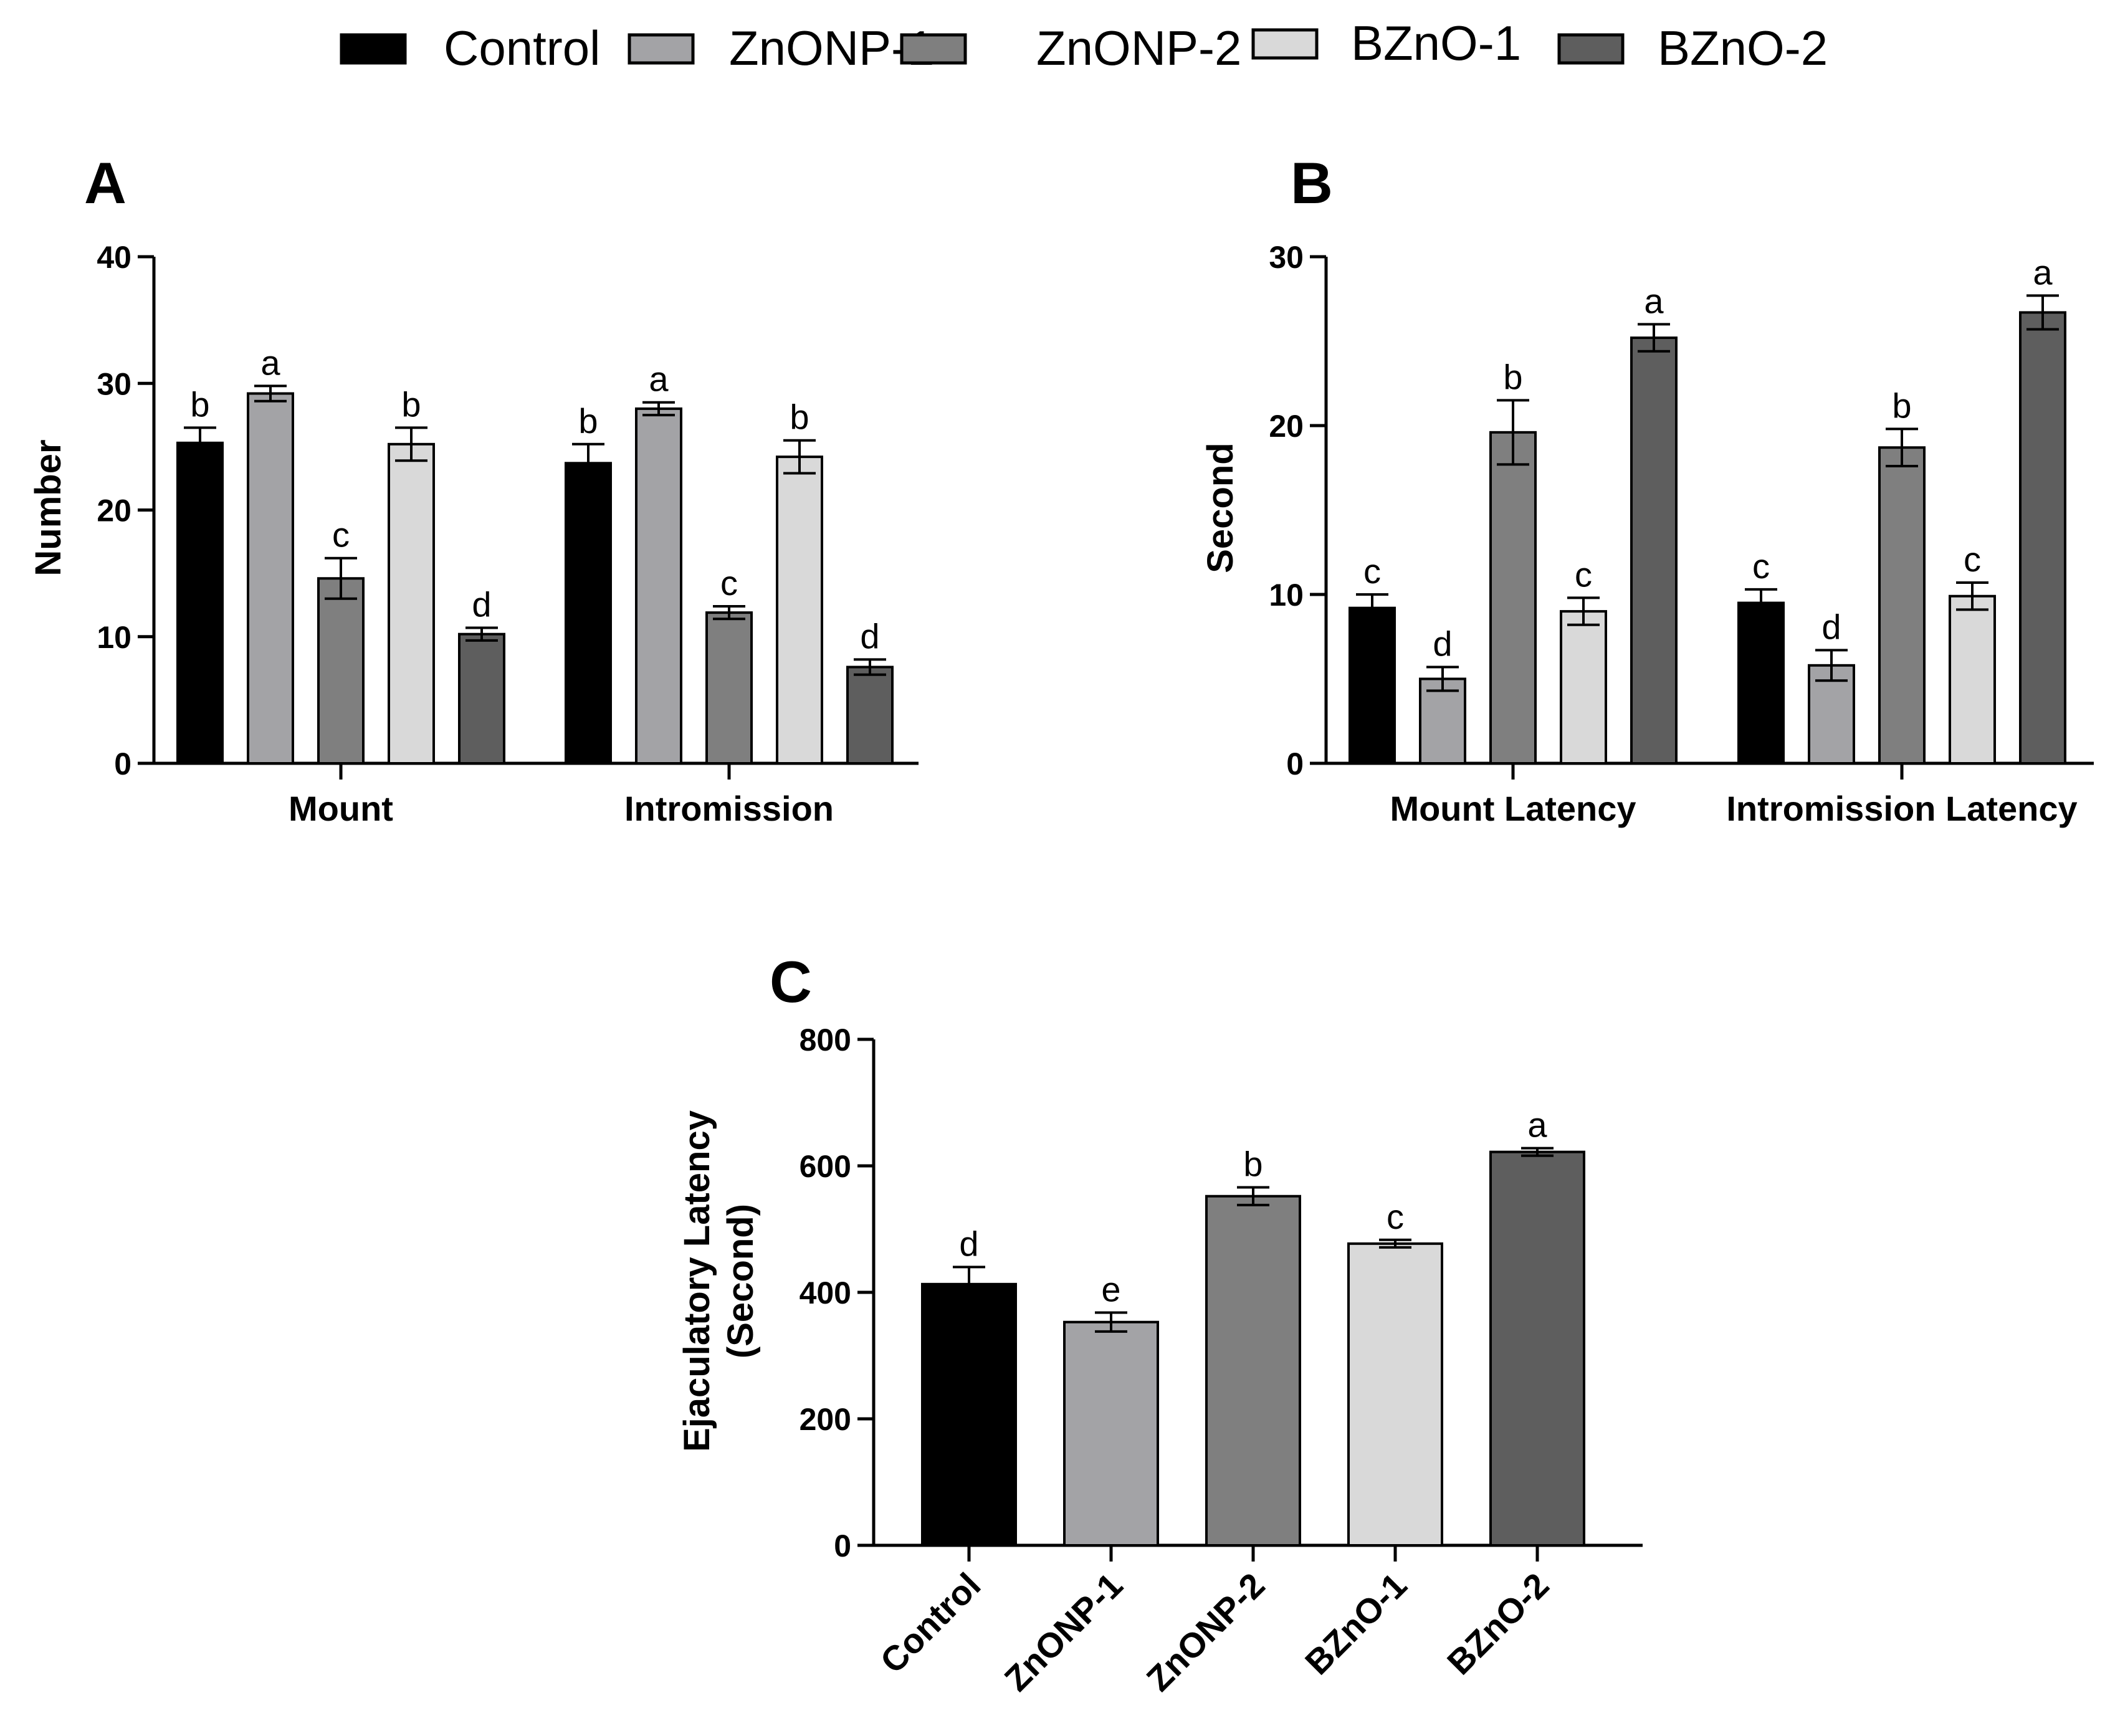  I want to click on panel-a-bar-intromission-znonp-1-sig-label: a, so click(659, 379).